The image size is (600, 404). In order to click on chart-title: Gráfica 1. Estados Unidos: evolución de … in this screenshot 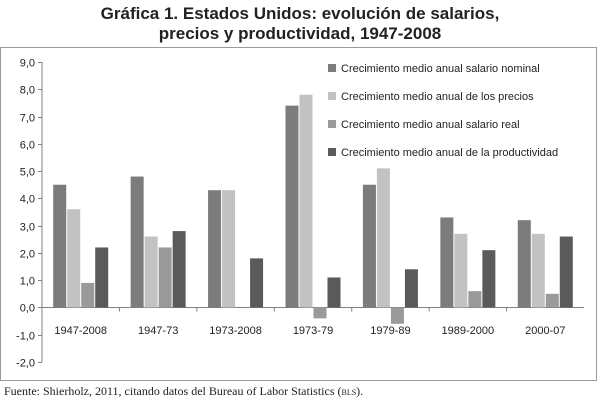, I will do `click(300, 24)`.